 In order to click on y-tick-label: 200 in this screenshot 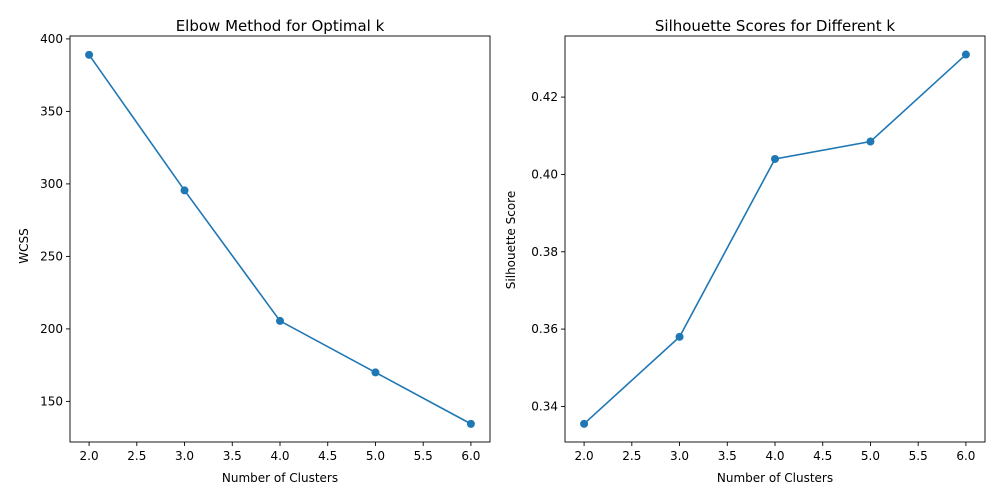, I will do `click(51, 329)`.